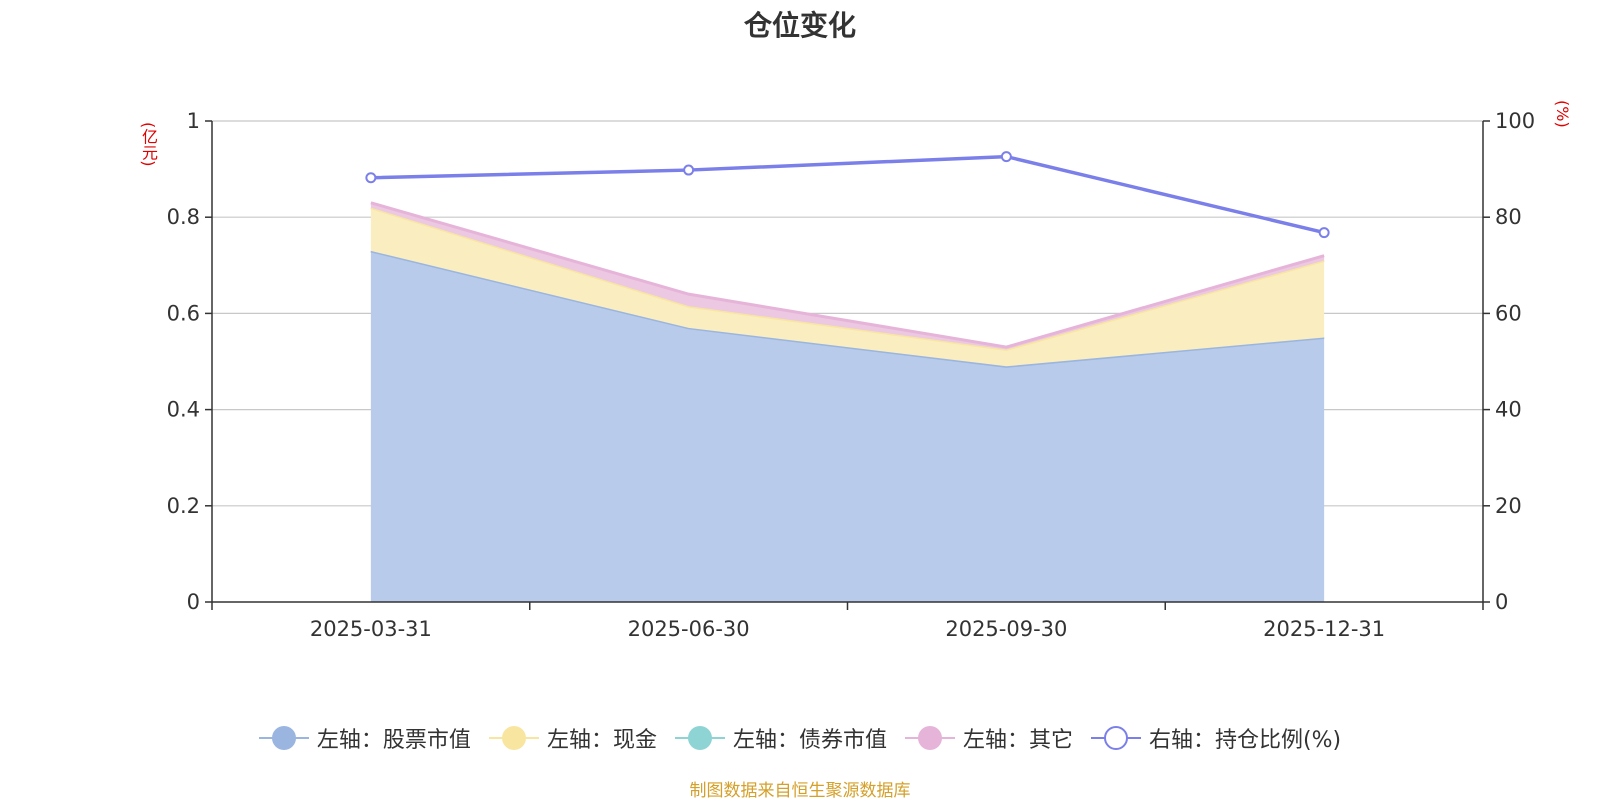  I want to click on line-series-layer, so click(847, 195).